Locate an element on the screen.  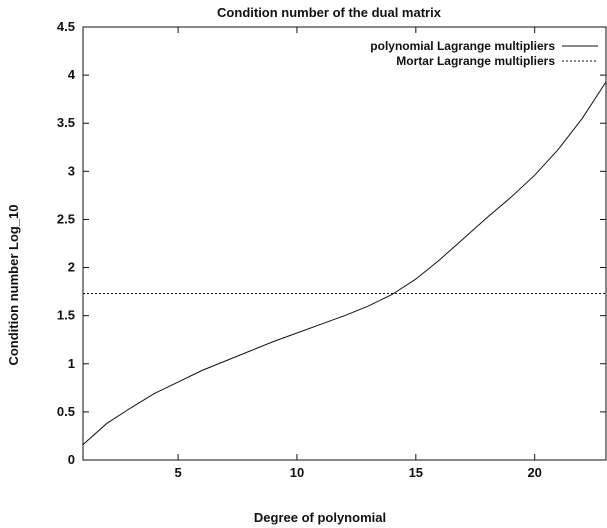
y-tick-label: 1.5 is located at coordinates (66, 315).